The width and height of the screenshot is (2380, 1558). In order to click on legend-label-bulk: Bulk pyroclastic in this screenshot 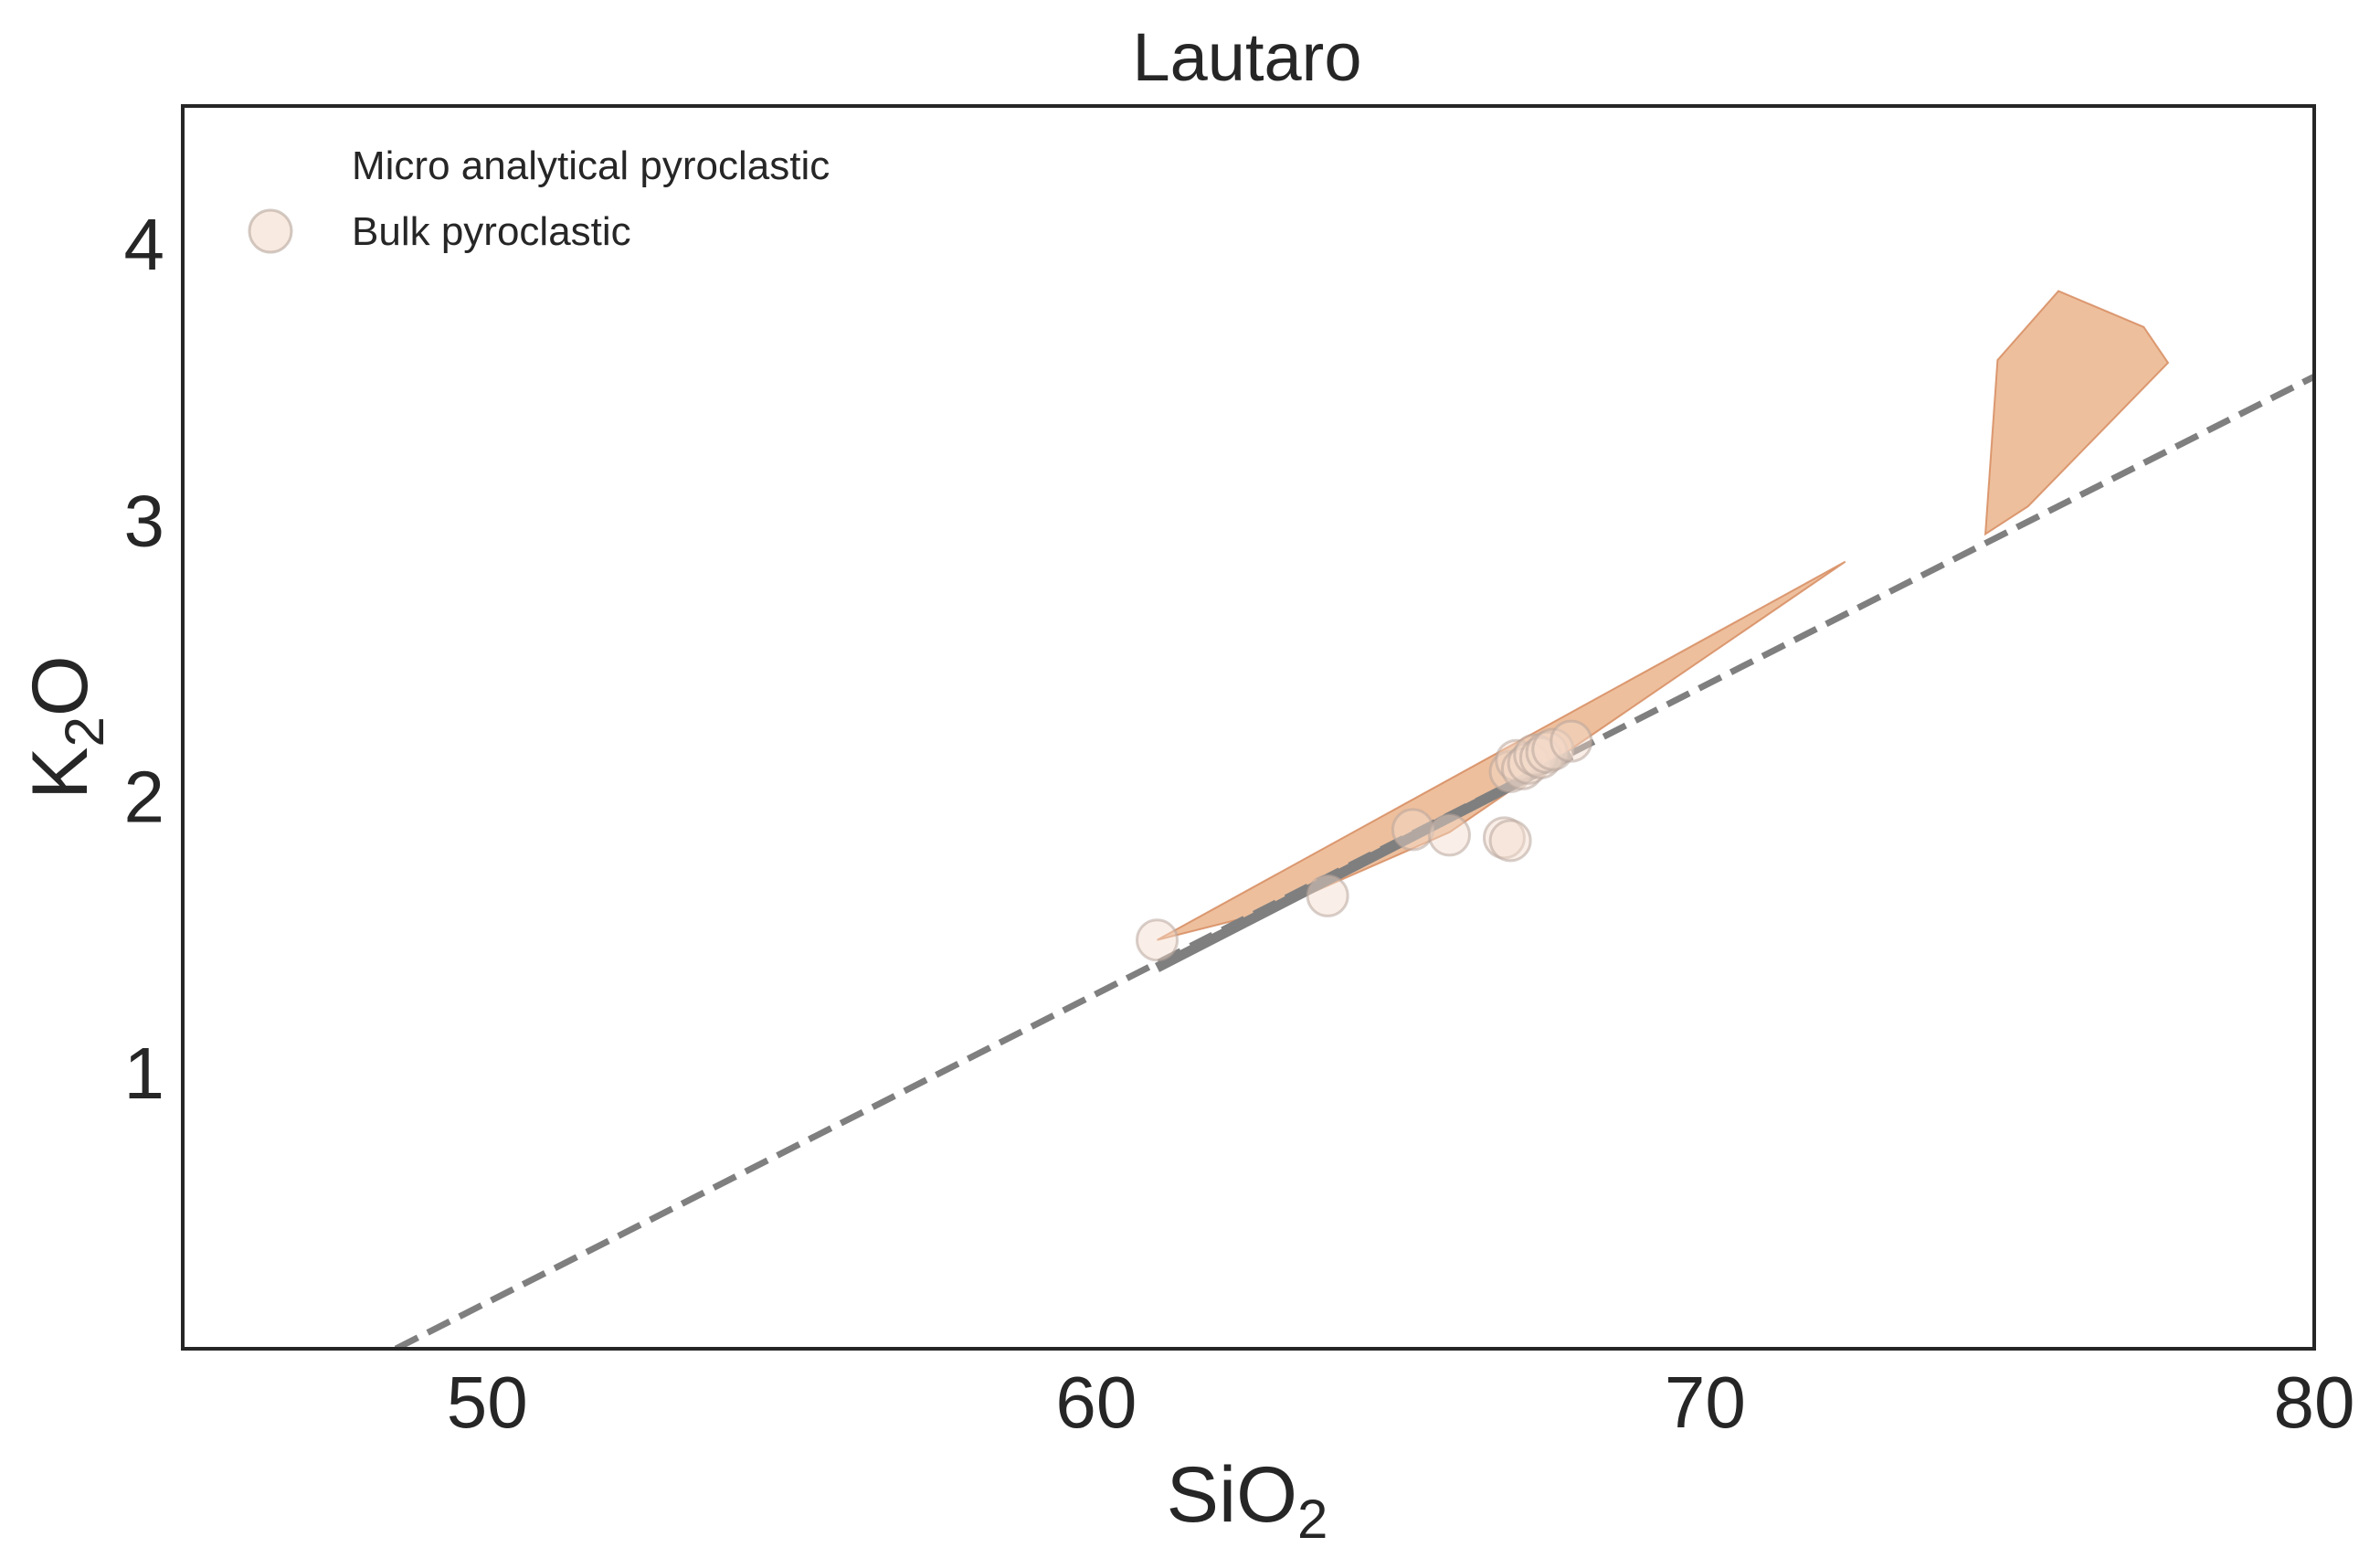, I will do `click(492, 232)`.